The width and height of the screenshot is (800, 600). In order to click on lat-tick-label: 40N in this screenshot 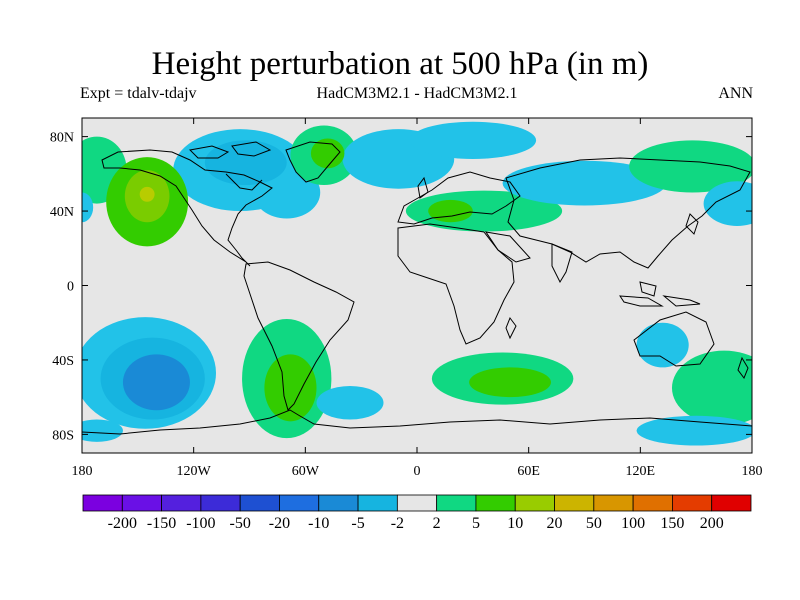, I will do `click(62, 212)`.